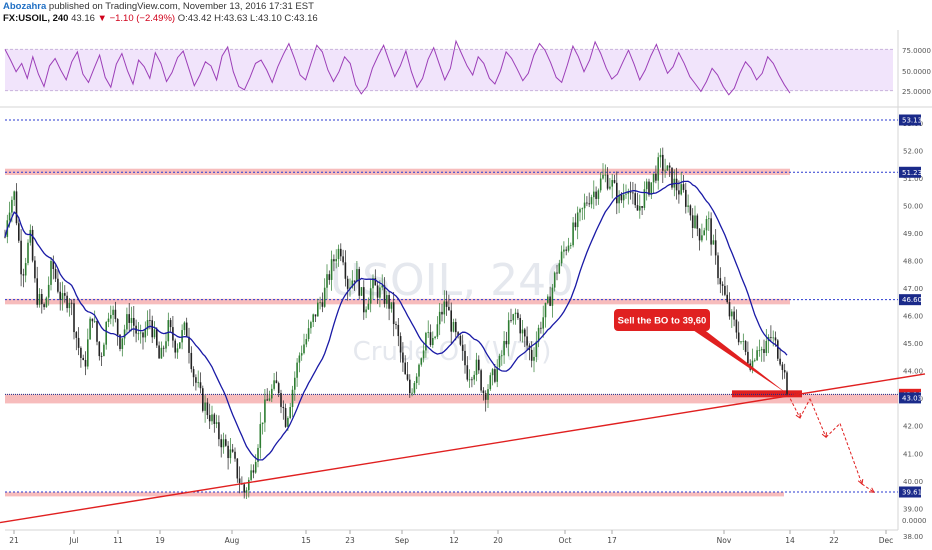  What do you see at coordinates (397, 67) in the screenshot?
I see `rsi-line` at bounding box center [397, 67].